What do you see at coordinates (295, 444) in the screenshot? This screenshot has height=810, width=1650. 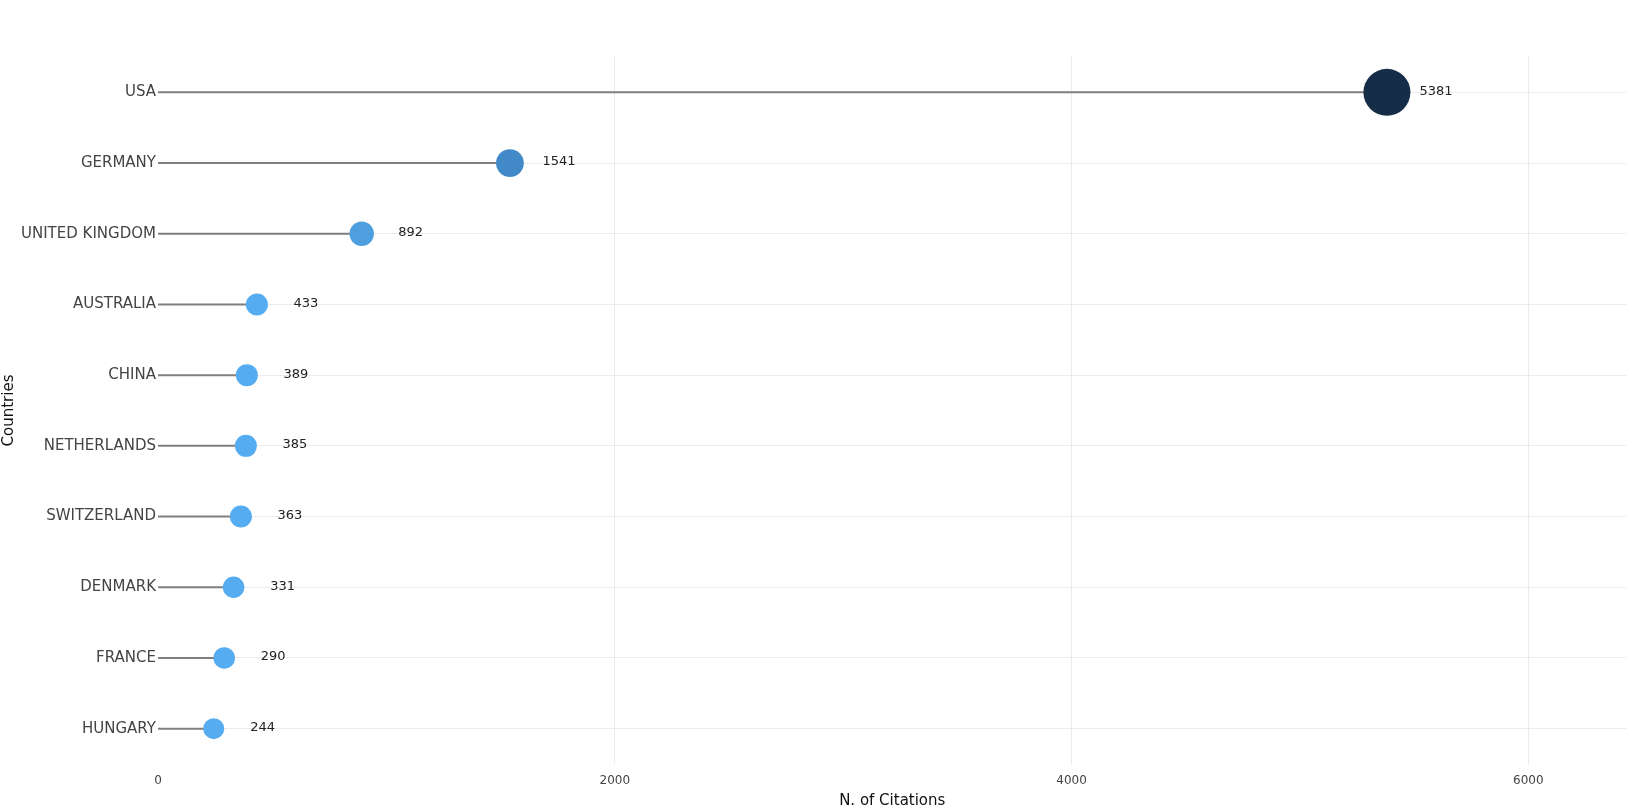 I see `data-label: 385` at bounding box center [295, 444].